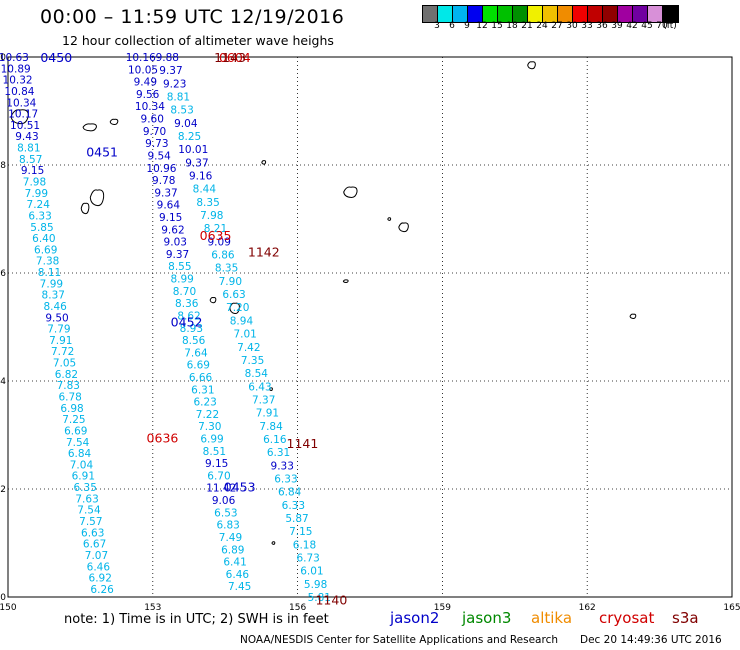  What do you see at coordinates (224, 501) in the screenshot?
I see `wave-height-value: 9.06` at bounding box center [224, 501].